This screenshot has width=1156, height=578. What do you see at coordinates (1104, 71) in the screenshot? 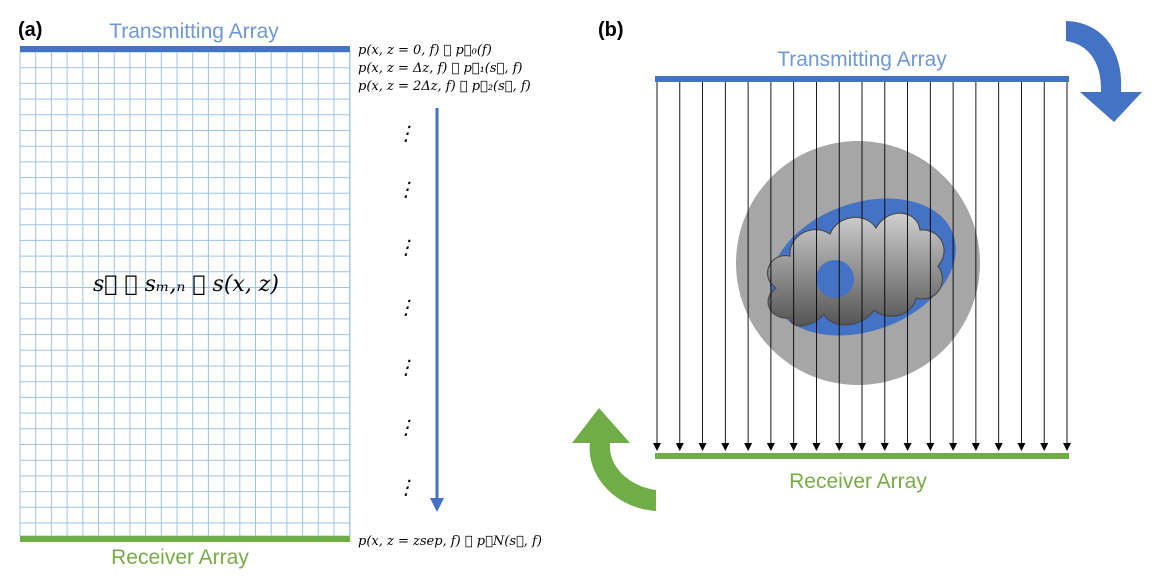
I see `rotation-arrow-blue` at bounding box center [1104, 71].